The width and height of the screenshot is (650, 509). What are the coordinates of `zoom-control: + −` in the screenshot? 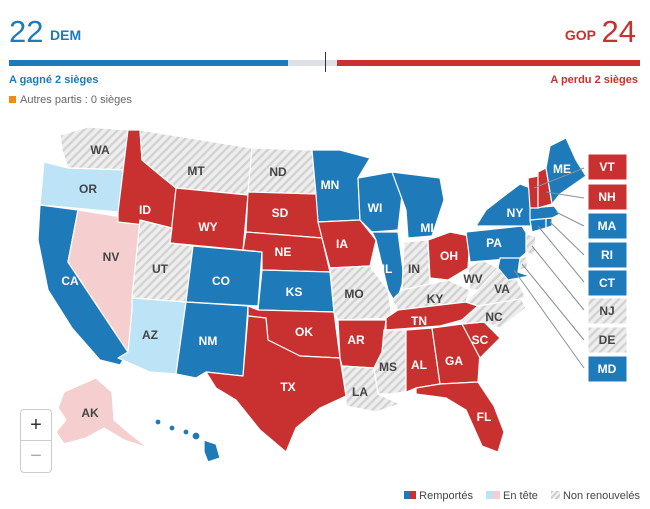 It's located at (36, 441).